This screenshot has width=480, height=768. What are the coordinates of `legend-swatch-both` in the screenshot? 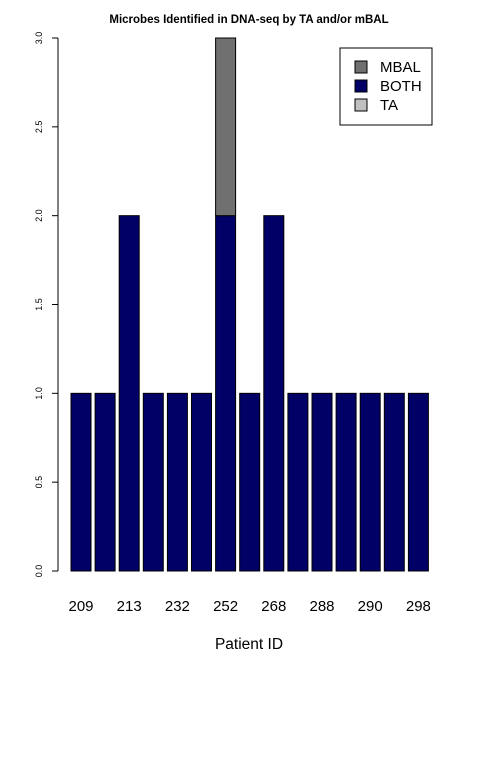 It's located at (361, 86).